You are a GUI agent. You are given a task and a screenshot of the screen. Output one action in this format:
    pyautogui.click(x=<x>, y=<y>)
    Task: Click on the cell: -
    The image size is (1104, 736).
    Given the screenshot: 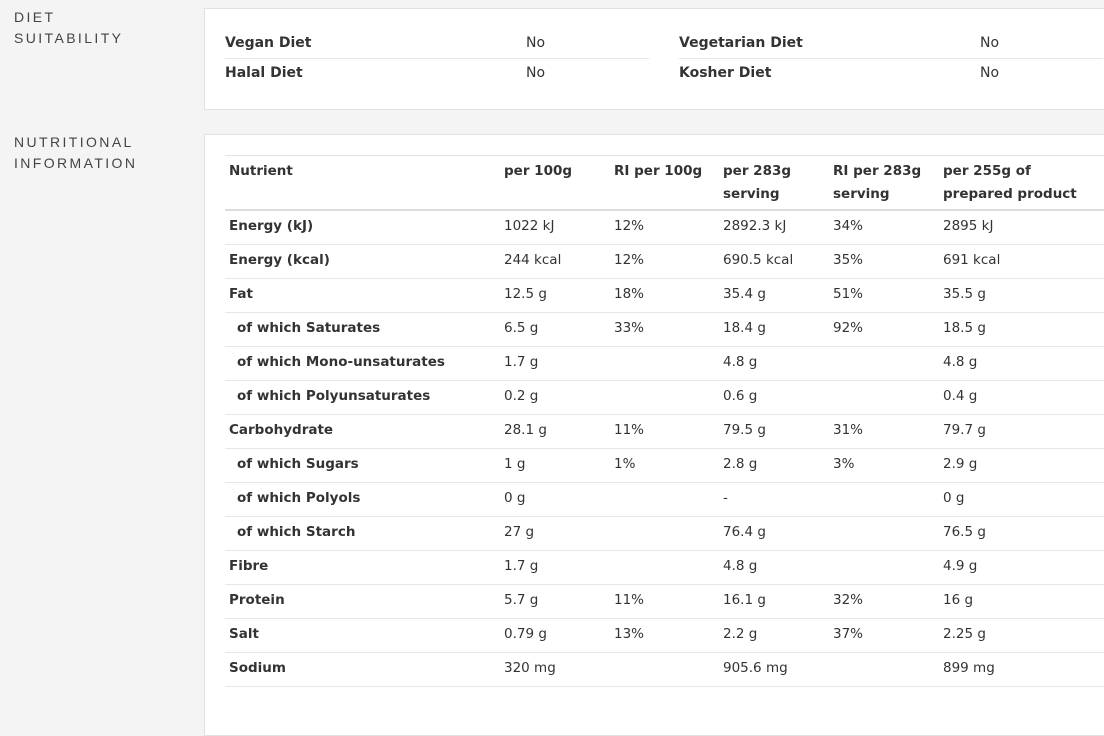 What is the action you would take?
    pyautogui.click(x=725, y=498)
    